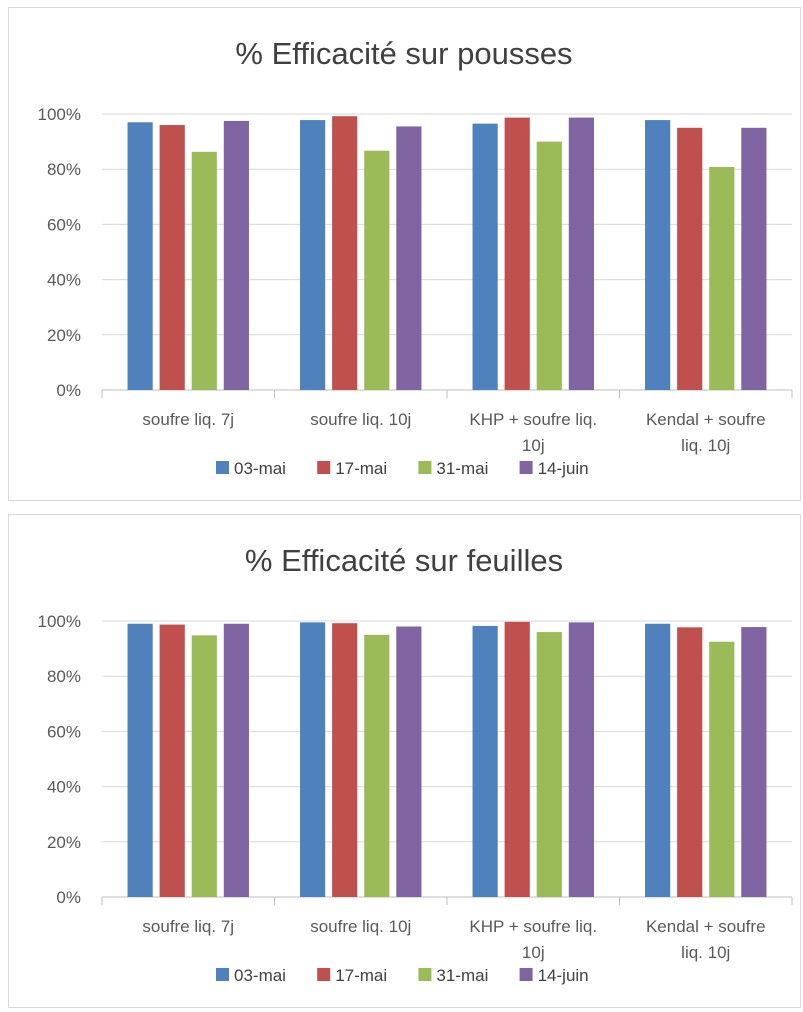 This screenshot has height=1012, width=803. Describe the element at coordinates (403, 53) in the screenshot. I see `chart-title: % Efficacité sur pousses` at that location.